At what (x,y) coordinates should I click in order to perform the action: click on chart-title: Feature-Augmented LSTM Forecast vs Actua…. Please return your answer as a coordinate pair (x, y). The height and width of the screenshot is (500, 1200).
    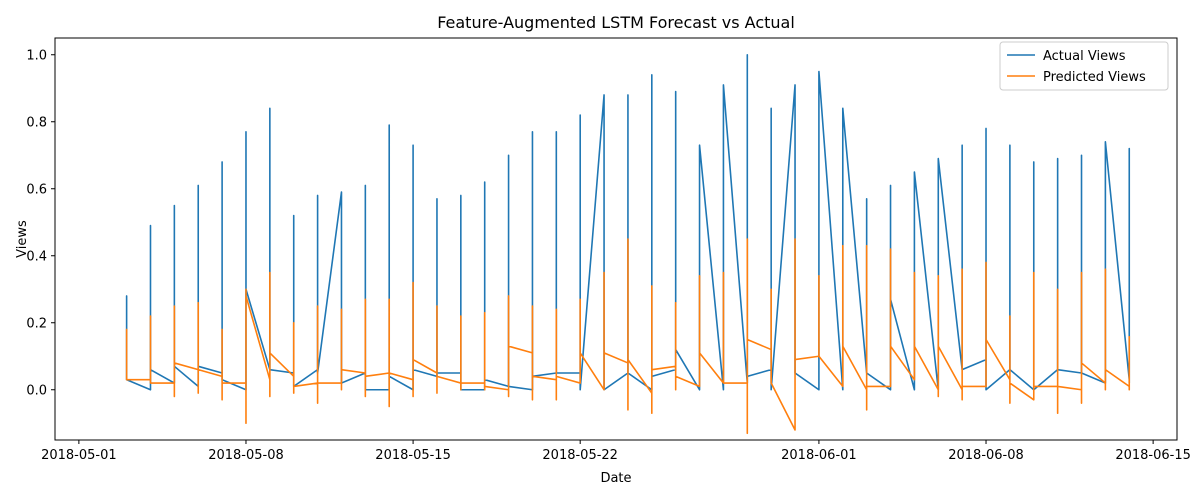
    Looking at the image, I should click on (616, 22).